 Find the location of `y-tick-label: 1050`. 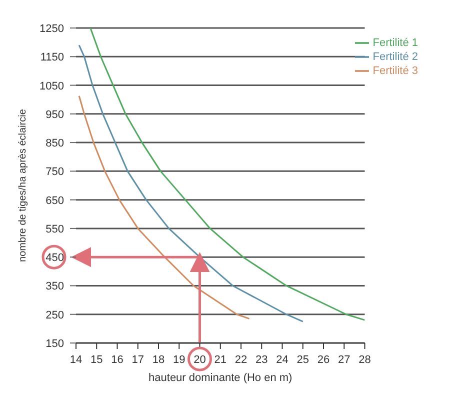

y-tick-label: 1050 is located at coordinates (52, 86).